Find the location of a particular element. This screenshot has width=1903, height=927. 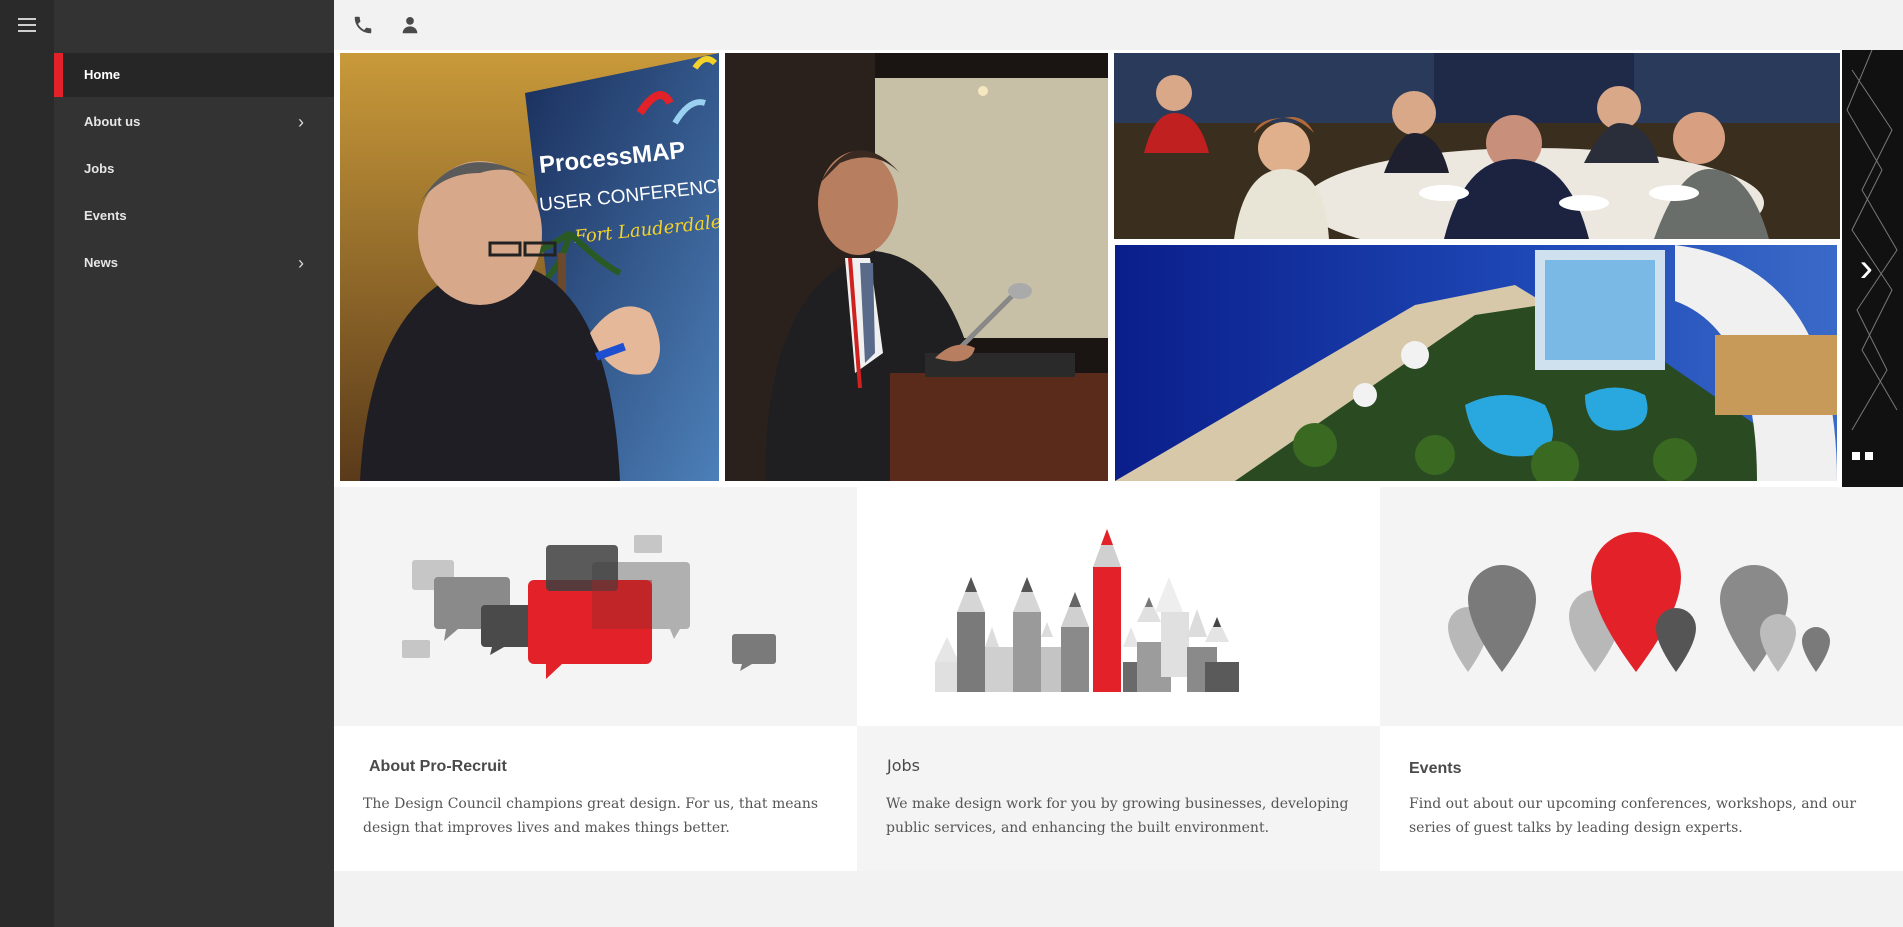

hamburger-menu-icon is located at coordinates (27, 27).